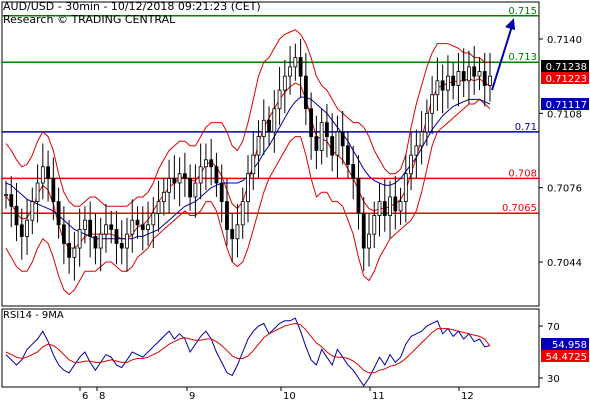  Describe the element at coordinates (467, 395) in the screenshot. I see `time-tick-label: 12` at that location.